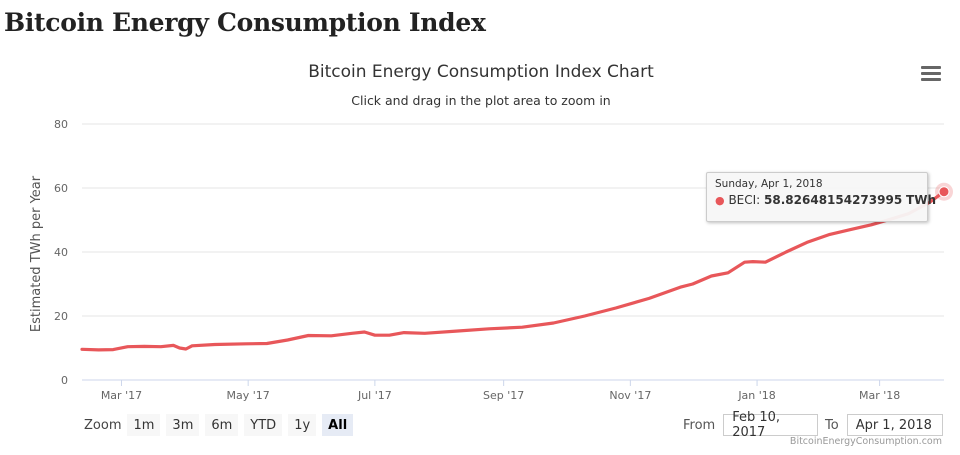 This screenshot has height=455, width=960. Describe the element at coordinates (121, 395) in the screenshot. I see `x-tick-label: Mar '17` at that location.